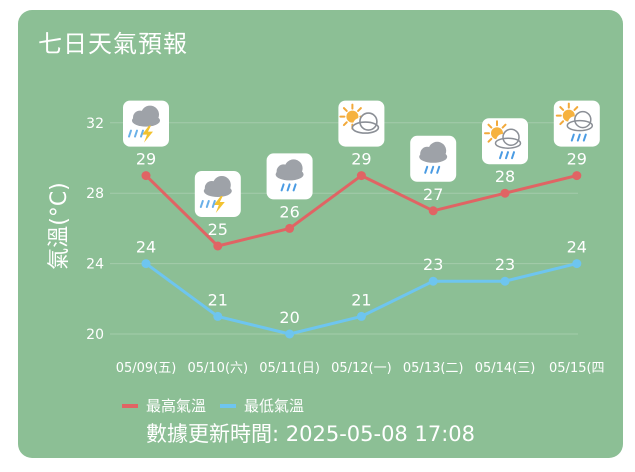 The image size is (635, 472). Describe the element at coordinates (310, 434) in the screenshot. I see `update-time: 數據更新時間: 2025-05-08 17:08` at that location.